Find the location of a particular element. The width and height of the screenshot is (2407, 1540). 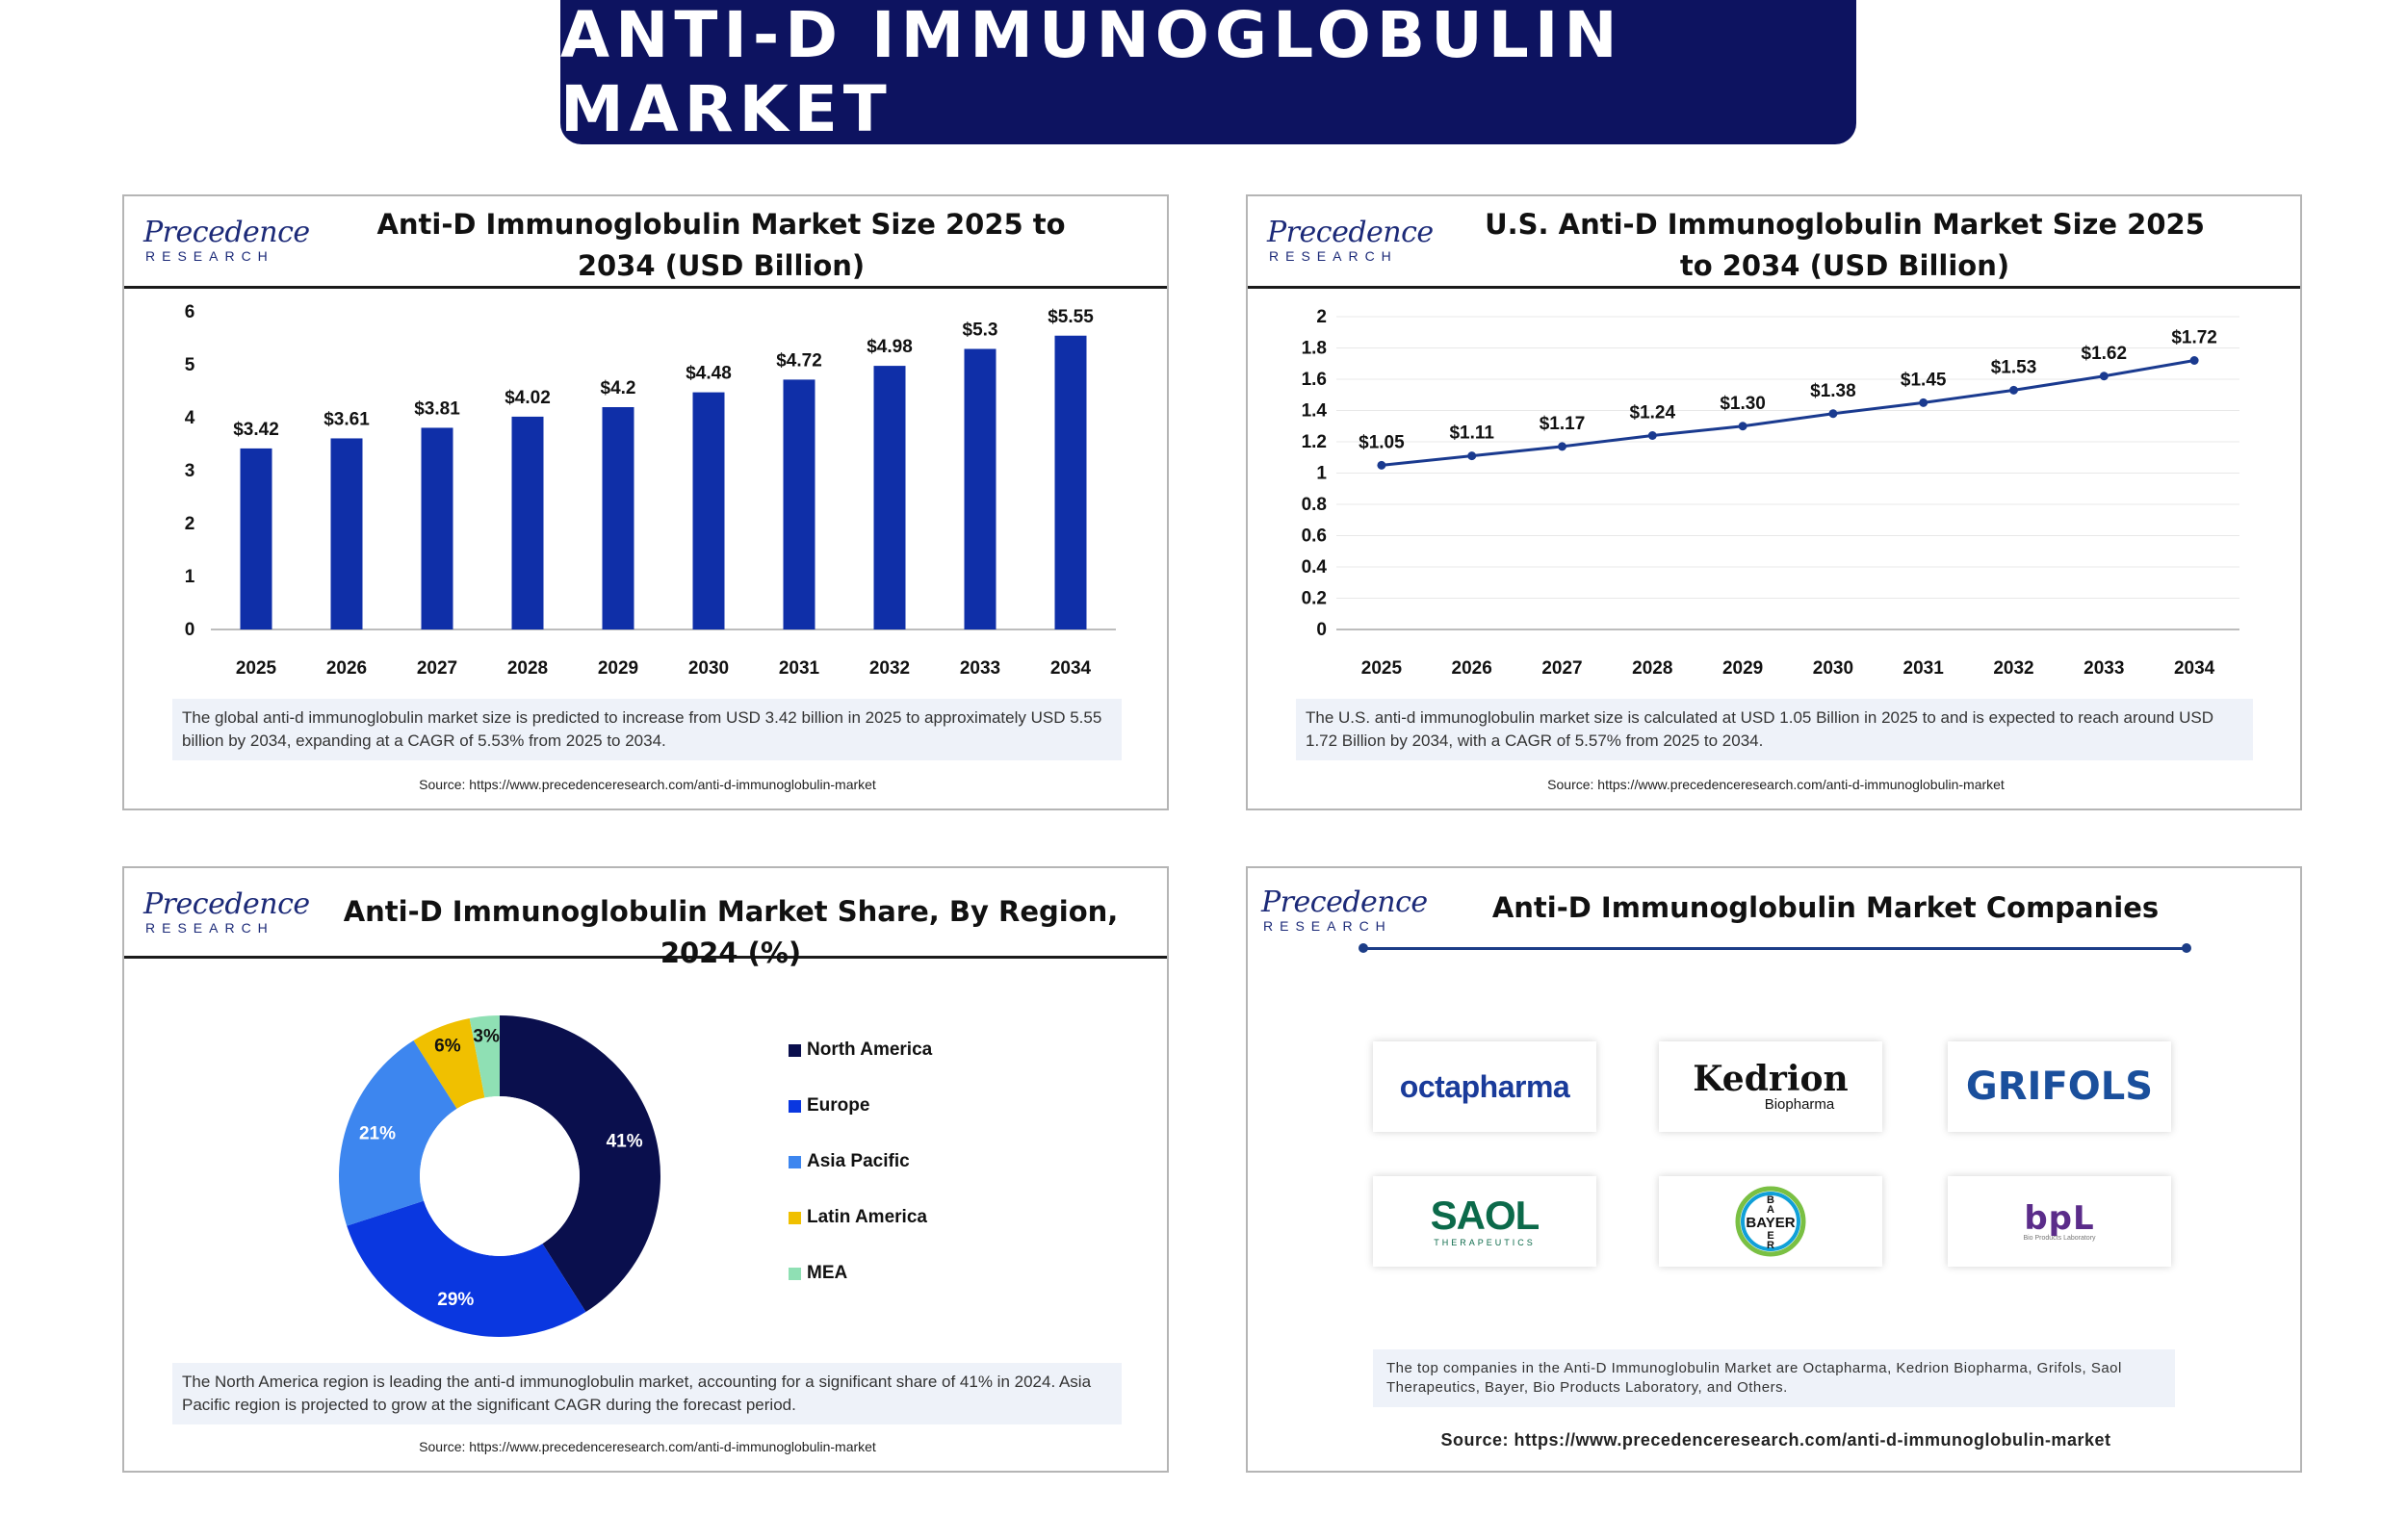

svg-text: R is located at coordinates (1771, 1245).